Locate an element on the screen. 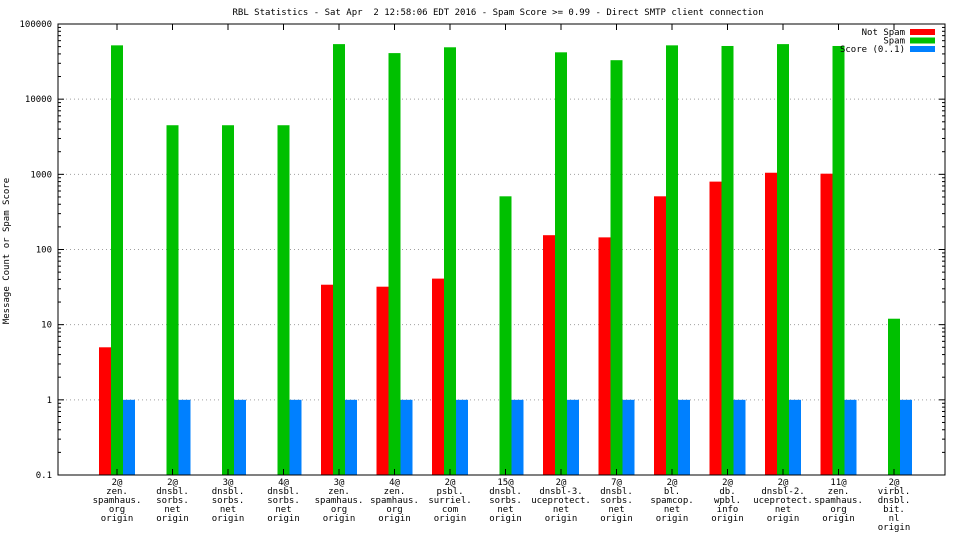 The width and height of the screenshot is (960, 540). y-tick-label: 1000 is located at coordinates (41, 175).